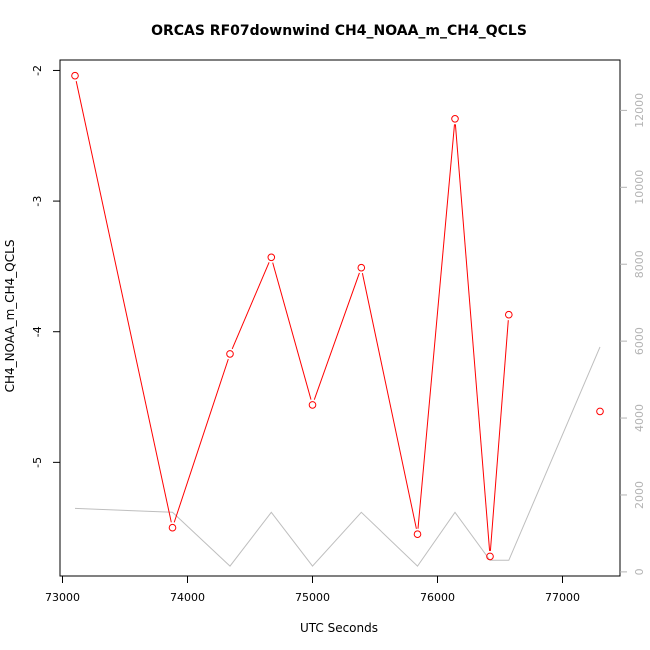 The height and width of the screenshot is (650, 650). What do you see at coordinates (639, 495) in the screenshot?
I see `y2-tick-label: 2000` at bounding box center [639, 495].